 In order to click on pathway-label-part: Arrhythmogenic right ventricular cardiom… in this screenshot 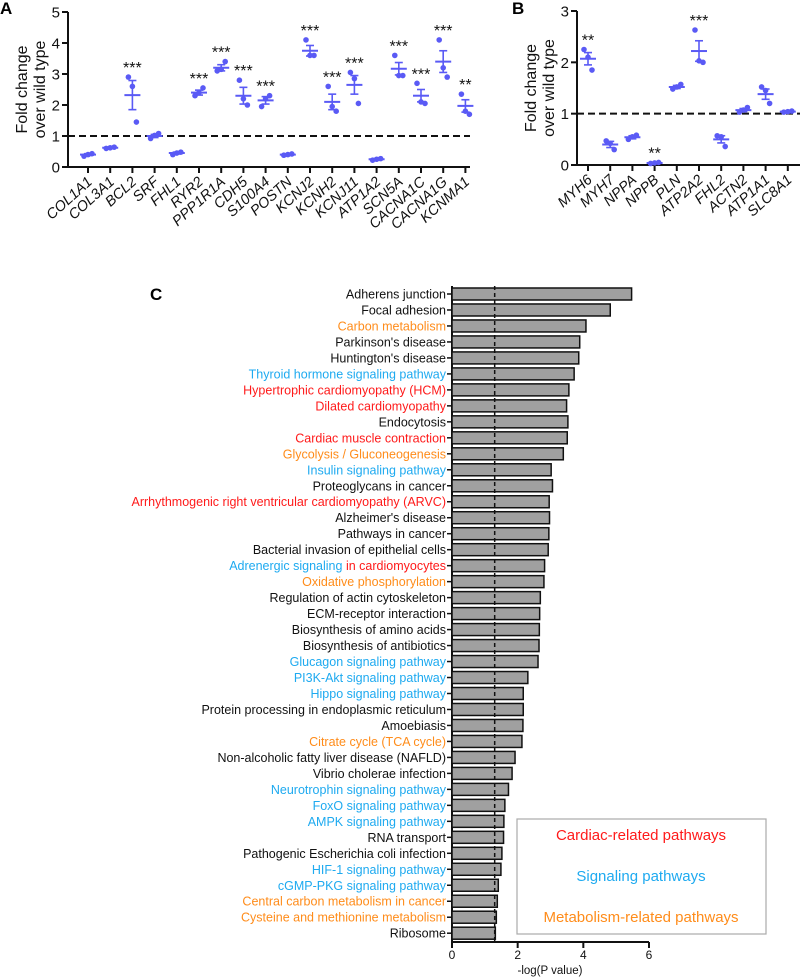, I will do `click(289, 502)`.